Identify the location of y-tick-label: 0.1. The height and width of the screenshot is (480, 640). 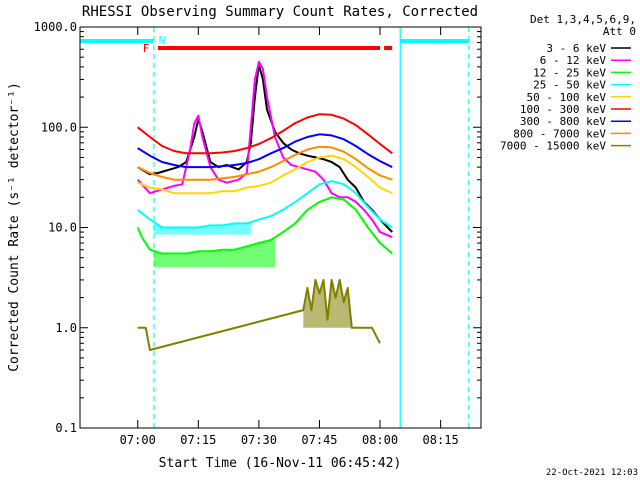
(66, 428).